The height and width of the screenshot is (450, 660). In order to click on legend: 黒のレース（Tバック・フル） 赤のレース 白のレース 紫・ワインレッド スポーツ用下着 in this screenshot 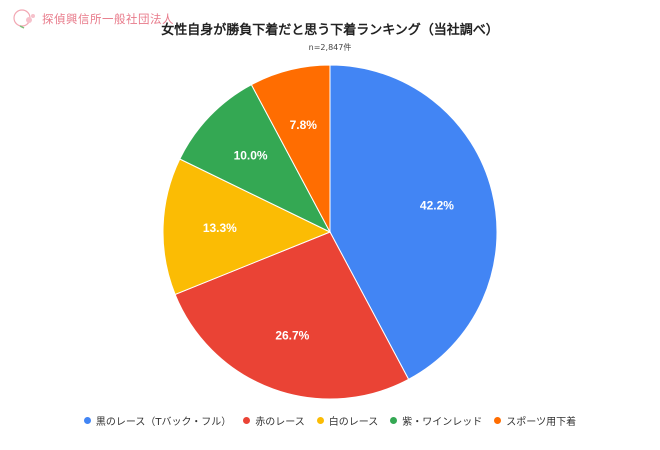, I will do `click(330, 420)`.